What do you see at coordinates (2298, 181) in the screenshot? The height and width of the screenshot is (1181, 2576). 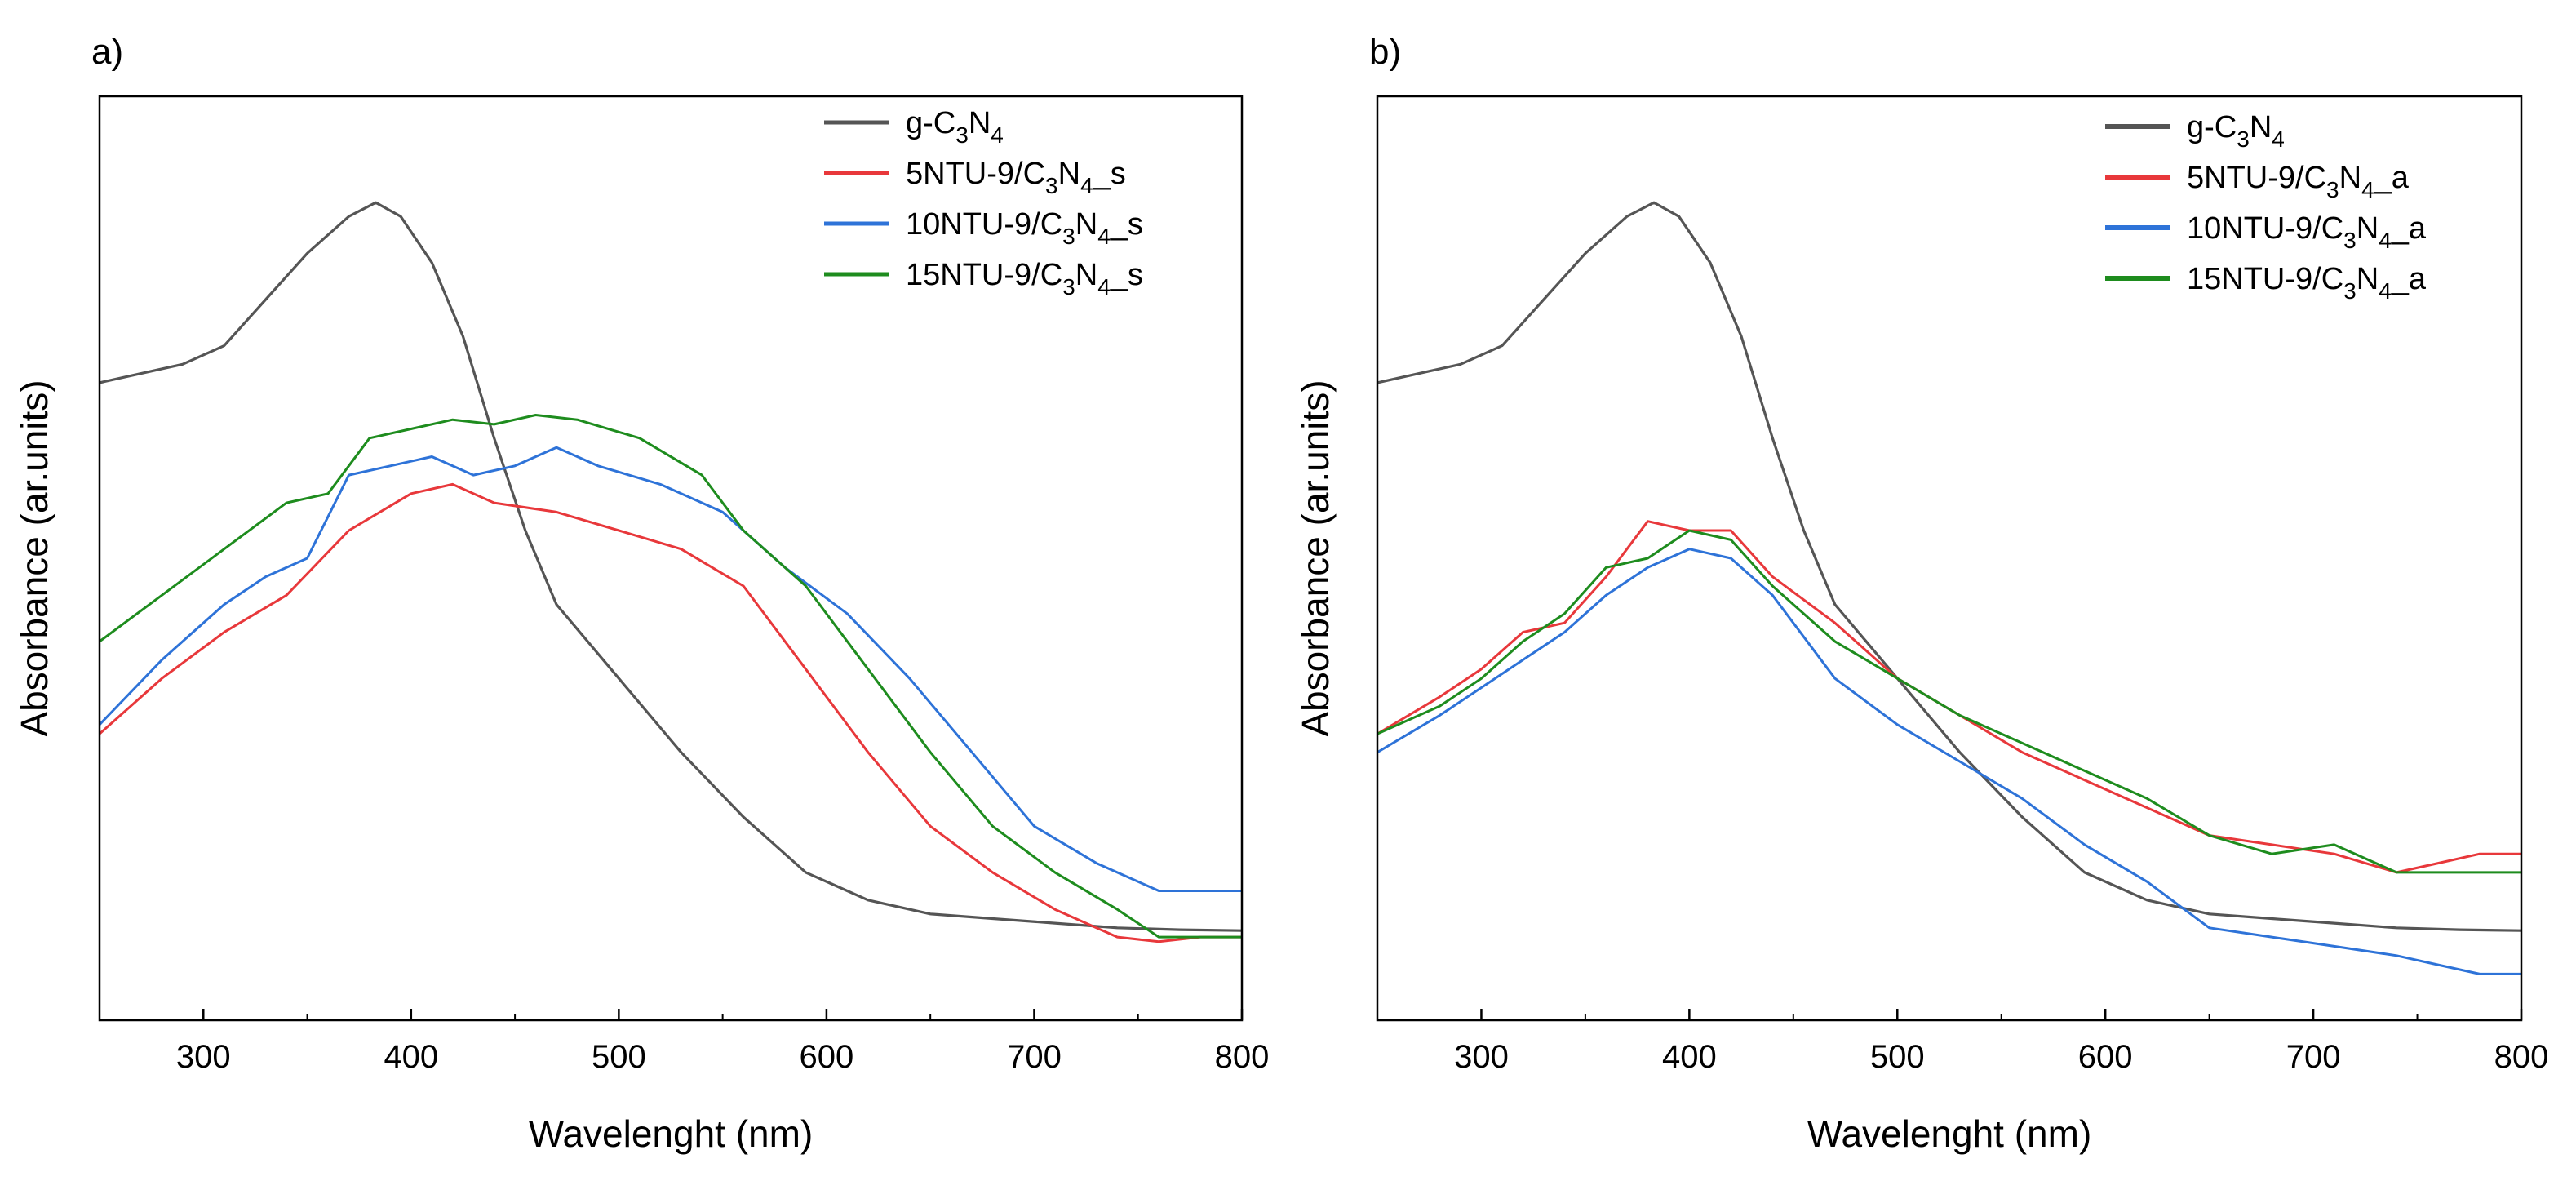 I see `legend-label-b-1: 5NTU-9/C3N4_a` at bounding box center [2298, 181].